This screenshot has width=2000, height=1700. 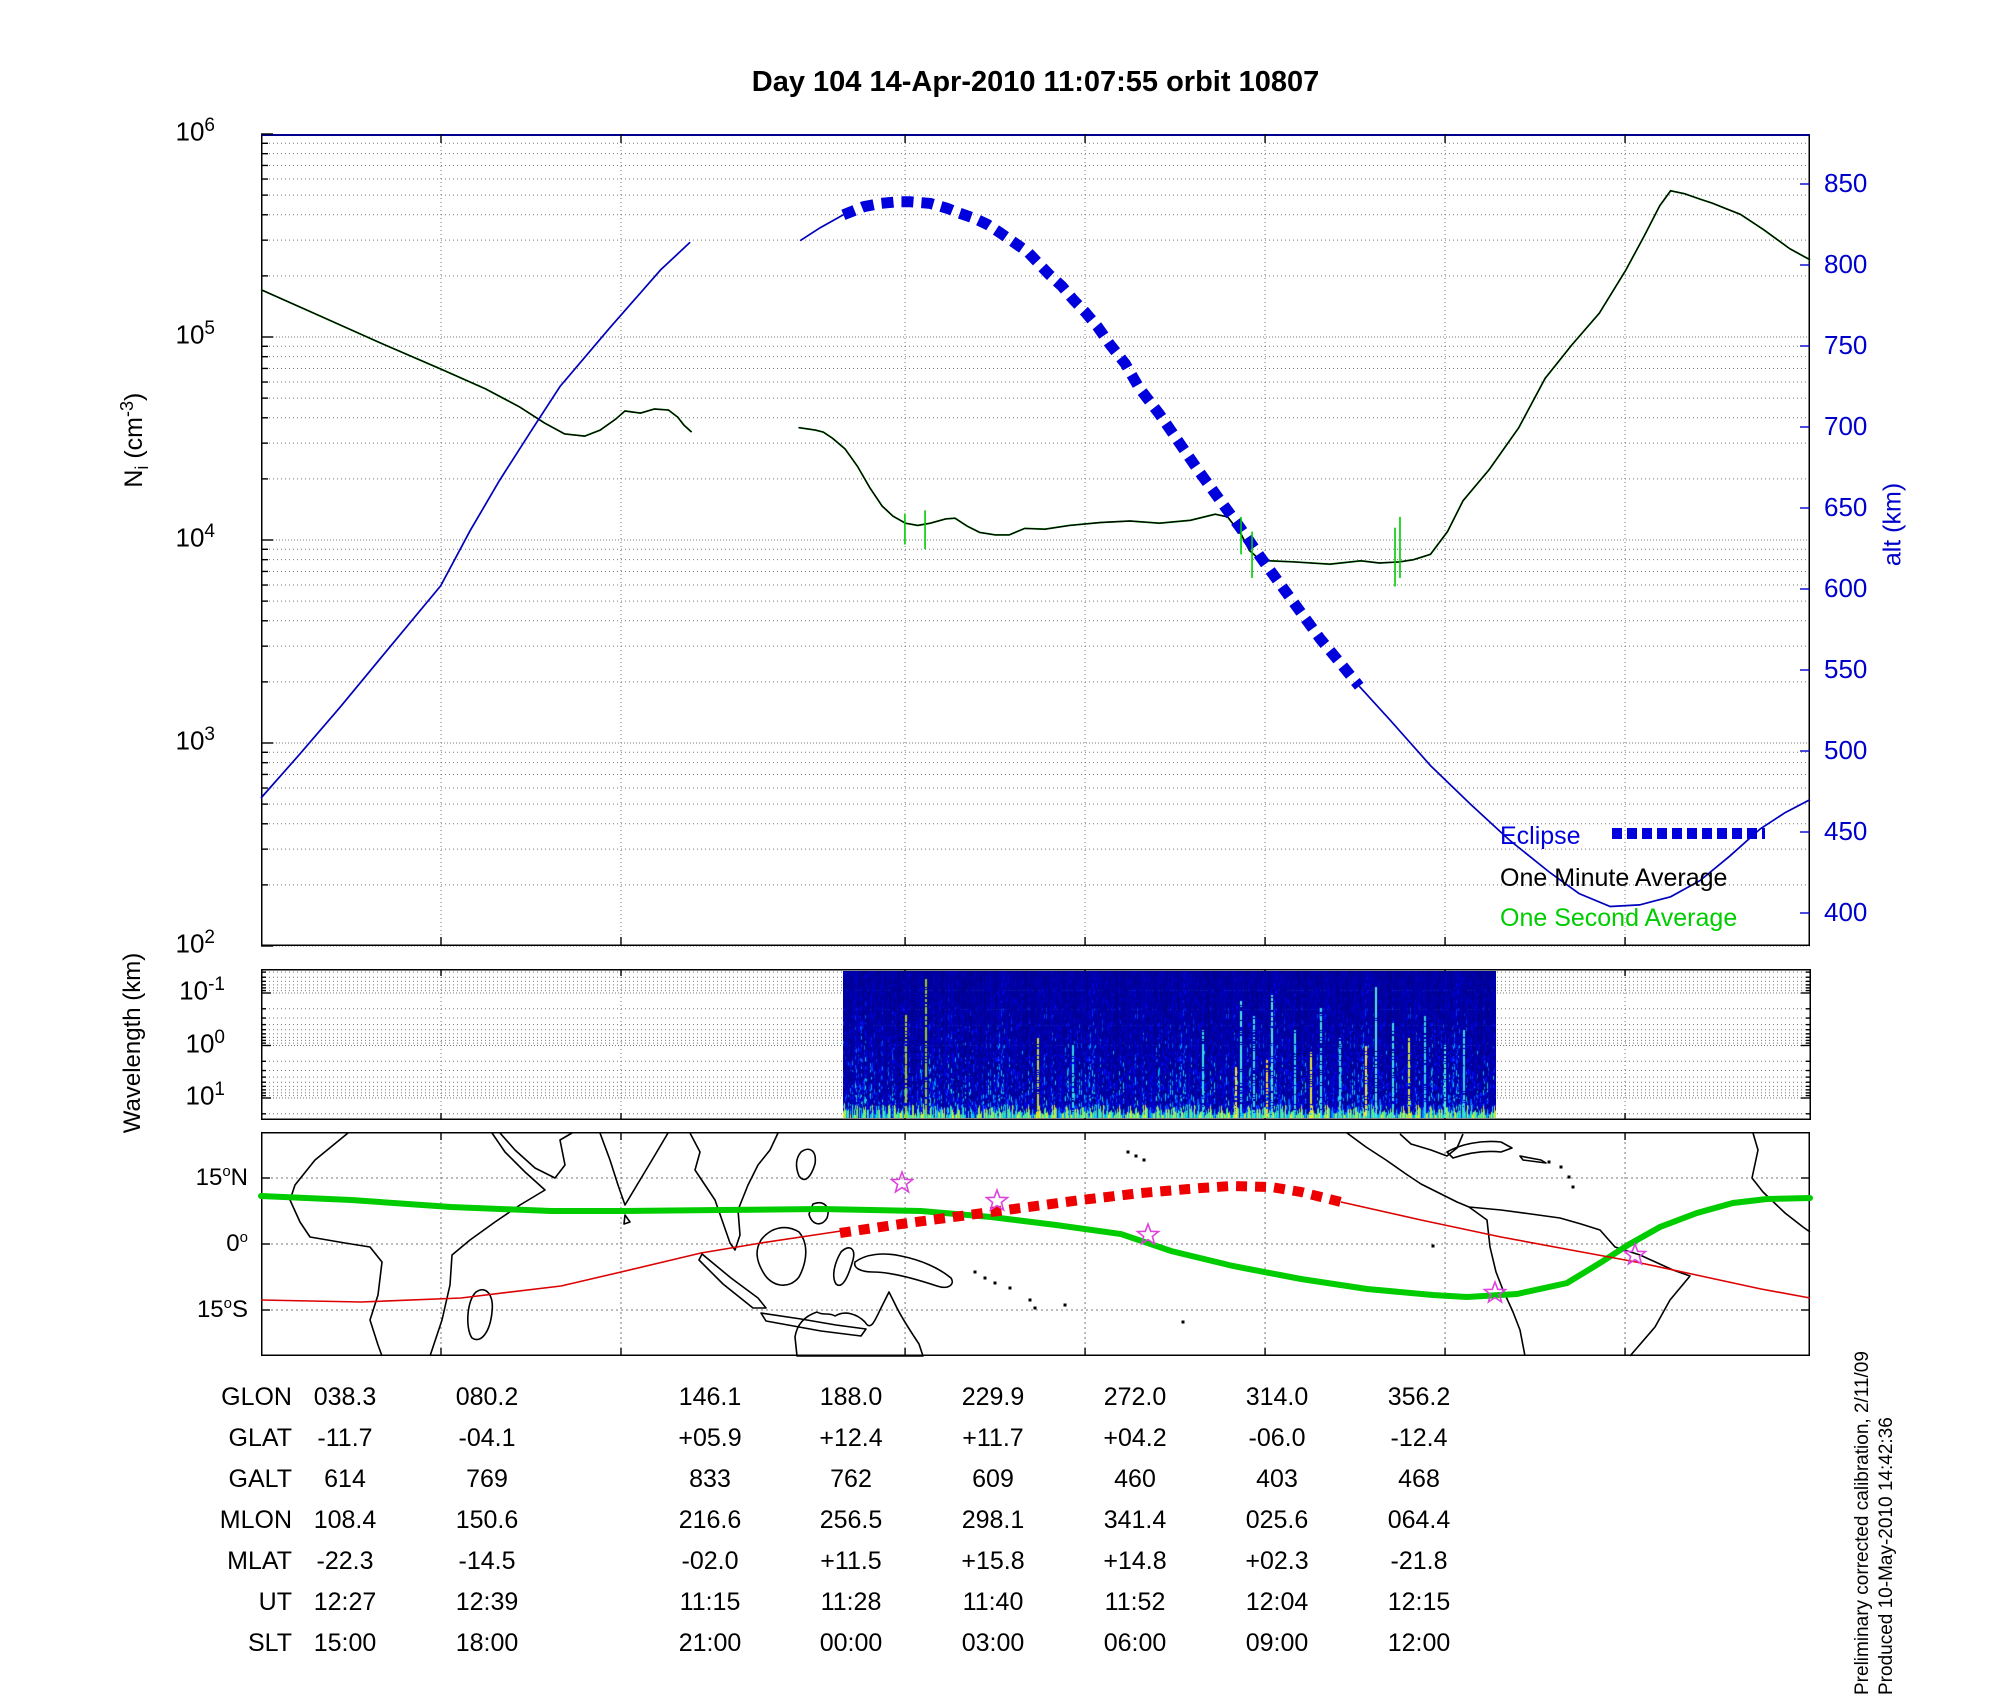 What do you see at coordinates (1540, 836) in the screenshot?
I see `legend-eclipse-label: Eclipse` at bounding box center [1540, 836].